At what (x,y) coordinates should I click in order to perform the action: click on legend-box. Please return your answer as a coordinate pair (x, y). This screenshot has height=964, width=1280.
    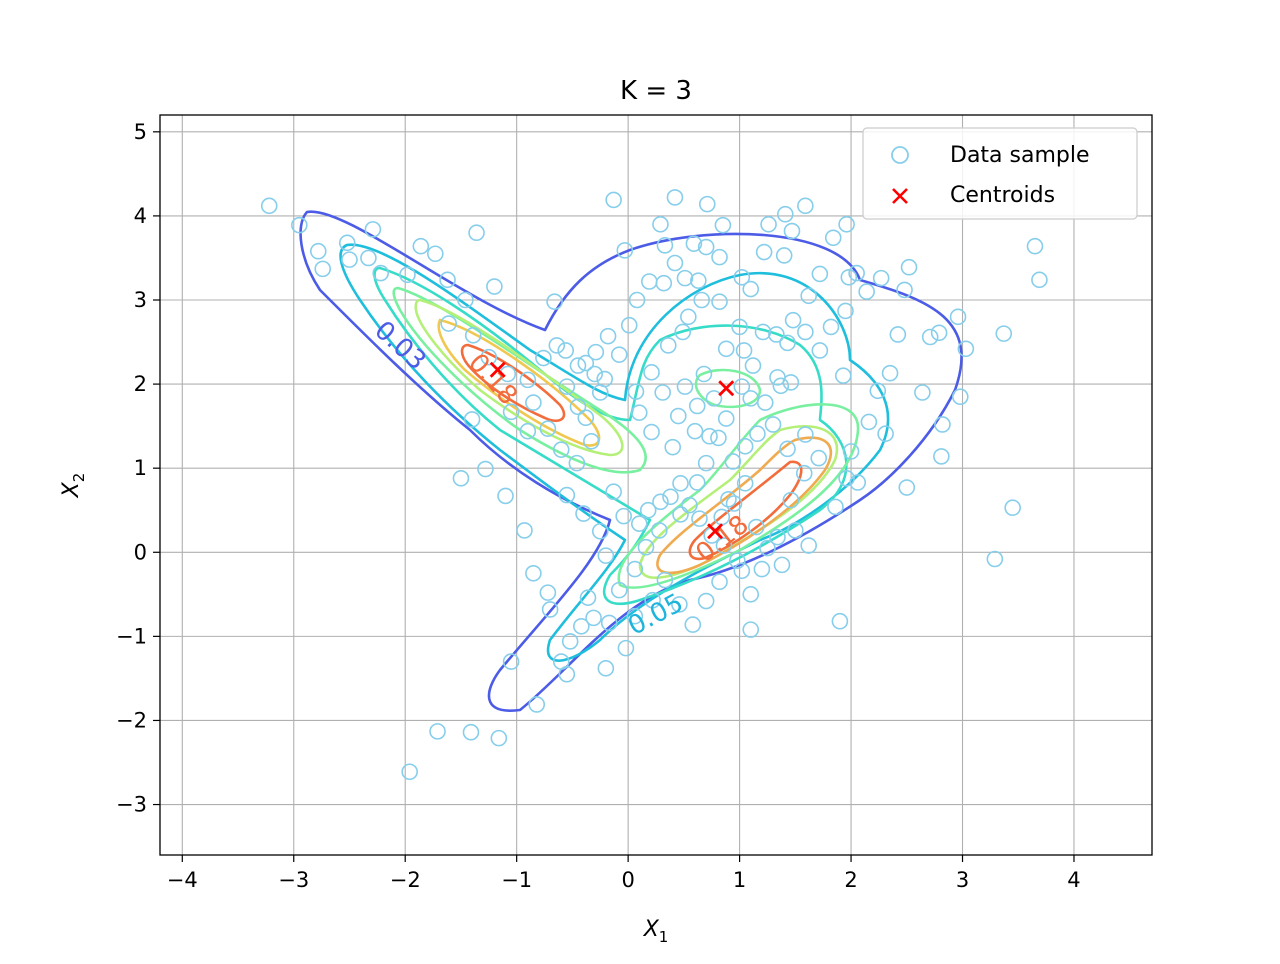
    Looking at the image, I should click on (1000, 173).